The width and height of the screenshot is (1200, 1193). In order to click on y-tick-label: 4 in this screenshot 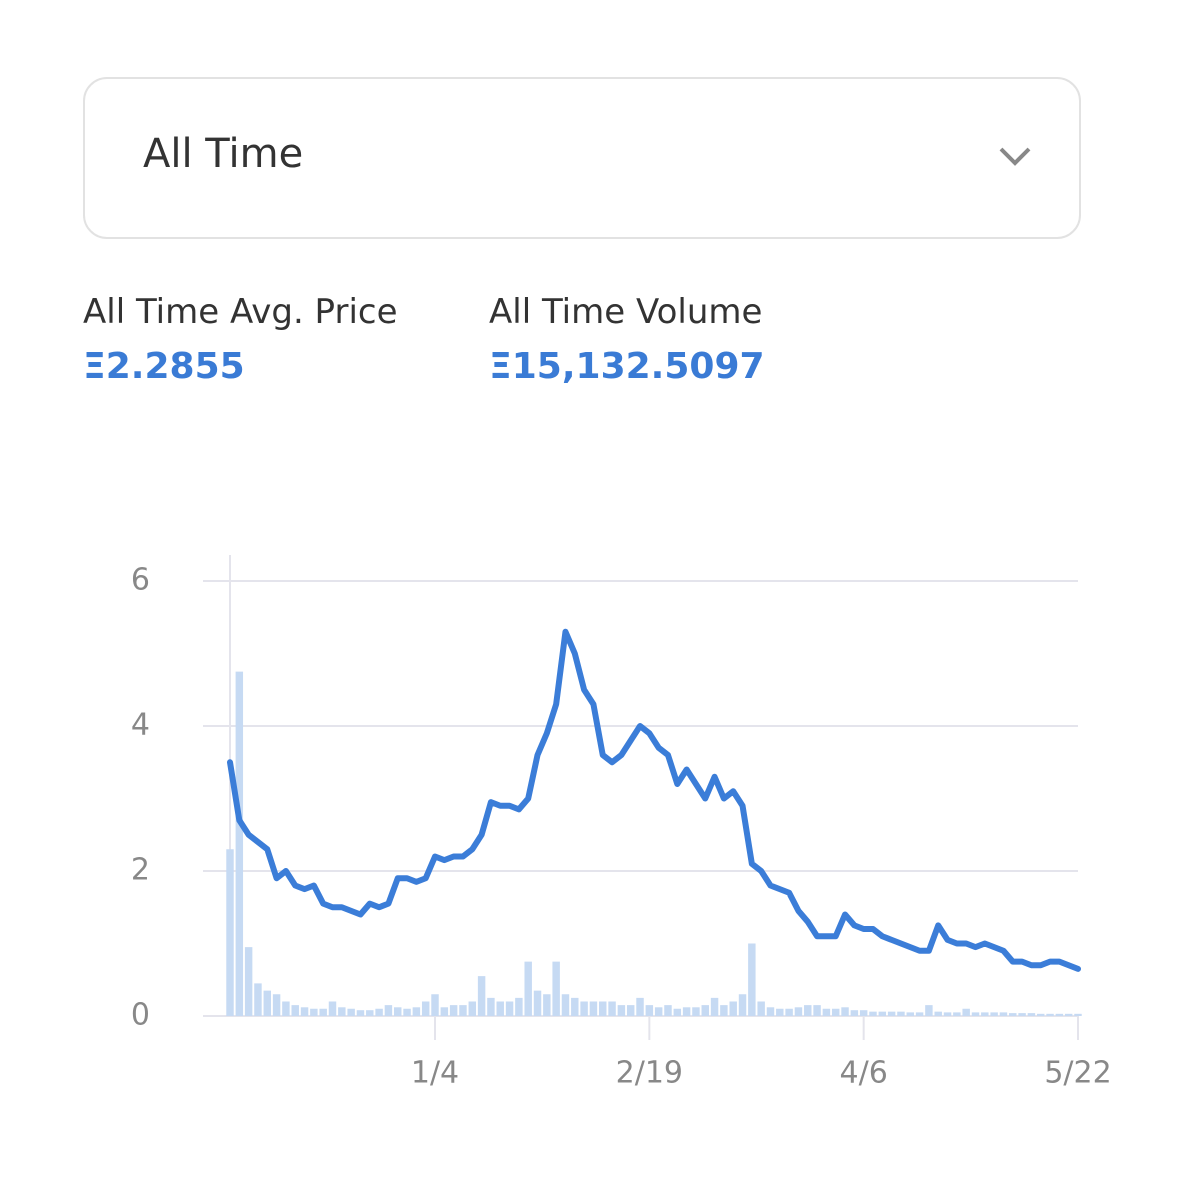, I will do `click(140, 725)`.